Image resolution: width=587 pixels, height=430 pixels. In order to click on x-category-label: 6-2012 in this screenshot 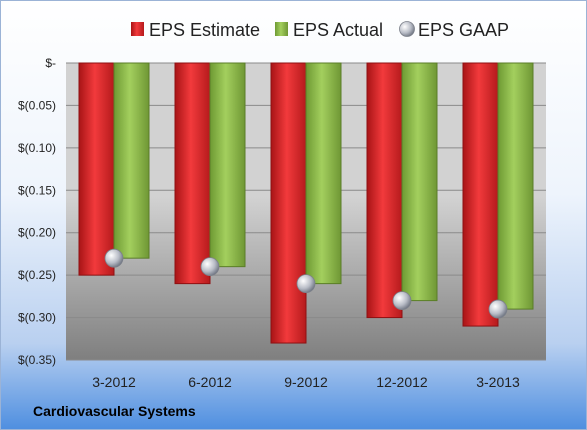, I will do `click(210, 382)`.